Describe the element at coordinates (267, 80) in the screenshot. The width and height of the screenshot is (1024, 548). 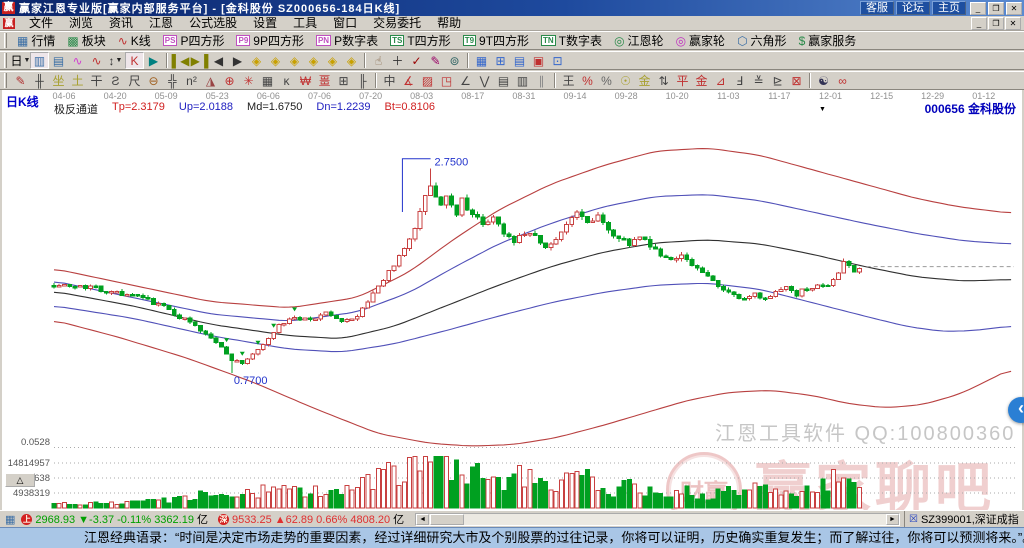
I see `box-grid-icon: ▦` at that location.